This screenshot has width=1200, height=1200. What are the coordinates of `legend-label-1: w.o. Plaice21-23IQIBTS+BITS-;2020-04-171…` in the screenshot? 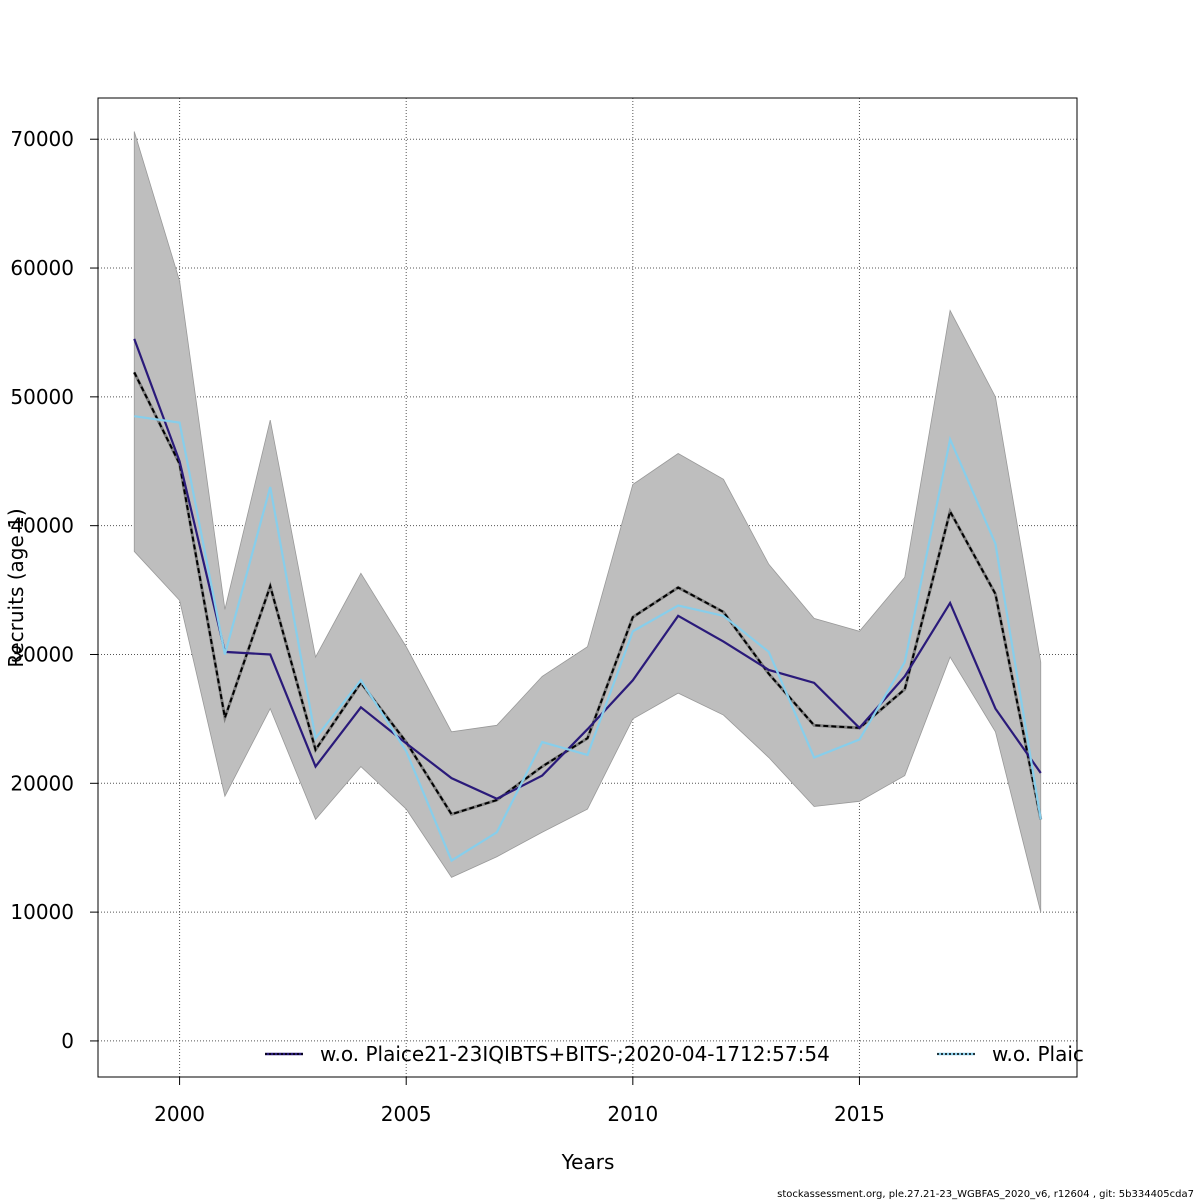 It's located at (575, 1054).